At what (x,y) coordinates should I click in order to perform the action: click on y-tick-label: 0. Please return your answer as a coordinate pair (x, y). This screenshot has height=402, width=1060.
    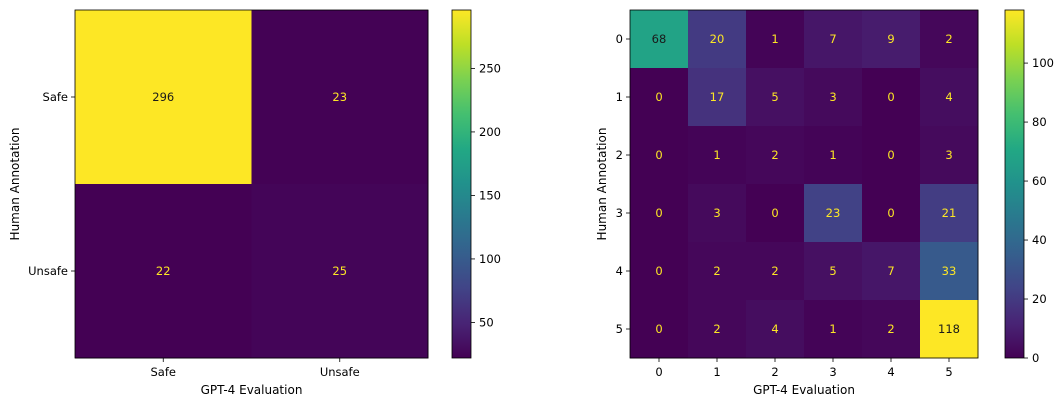
    Looking at the image, I should click on (619, 39).